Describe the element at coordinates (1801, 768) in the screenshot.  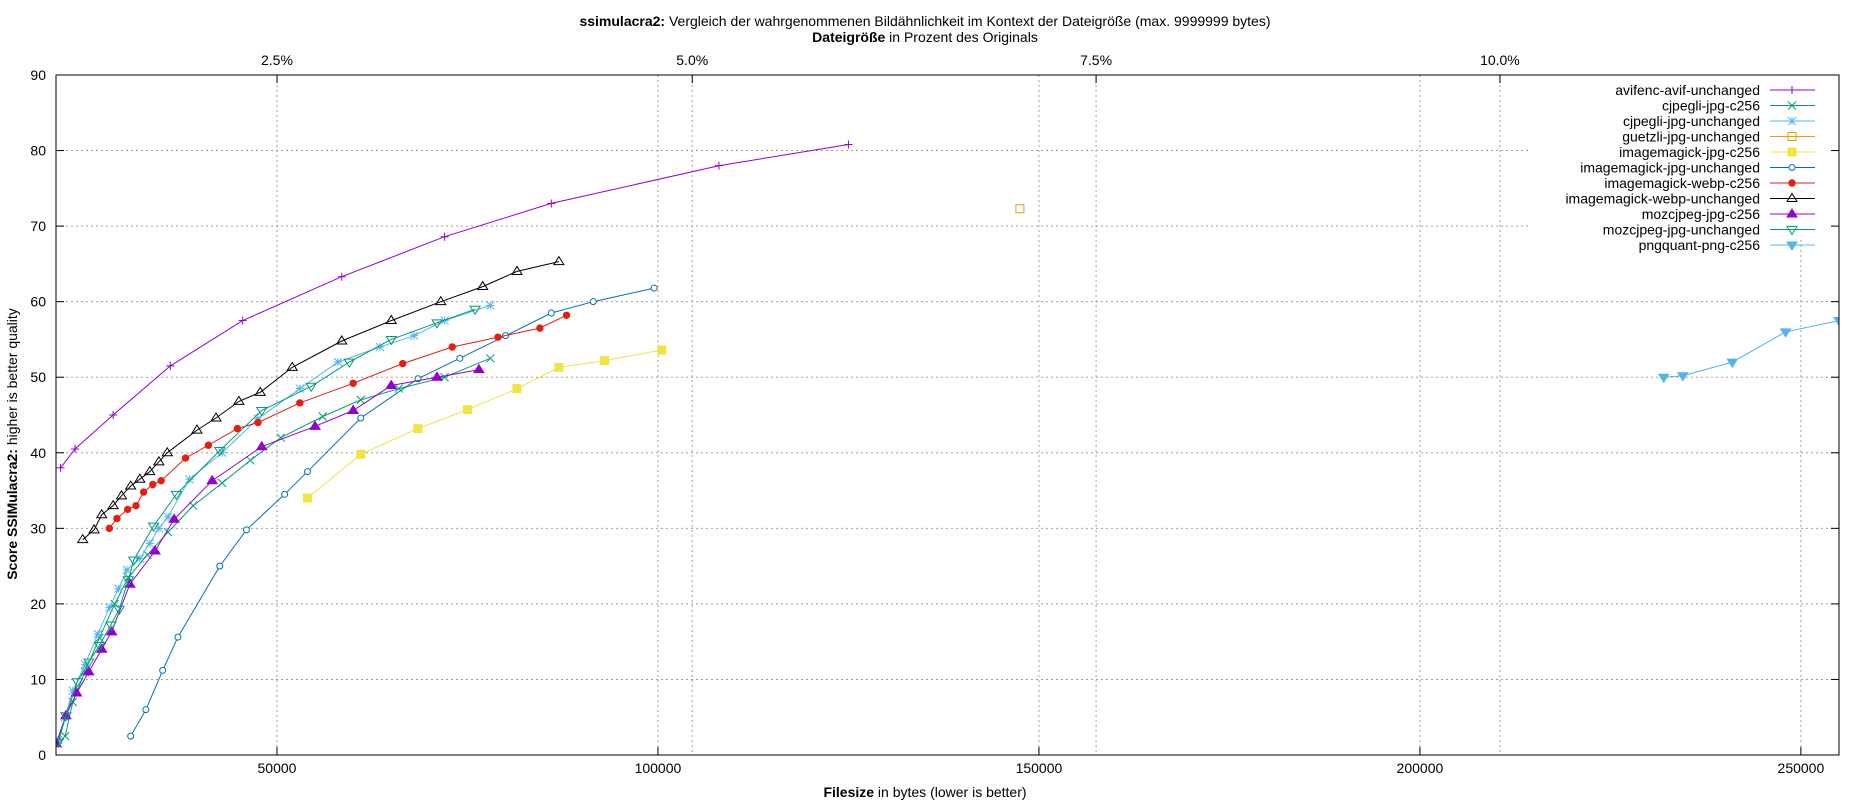
I see `x-tick-label: 250000` at that location.